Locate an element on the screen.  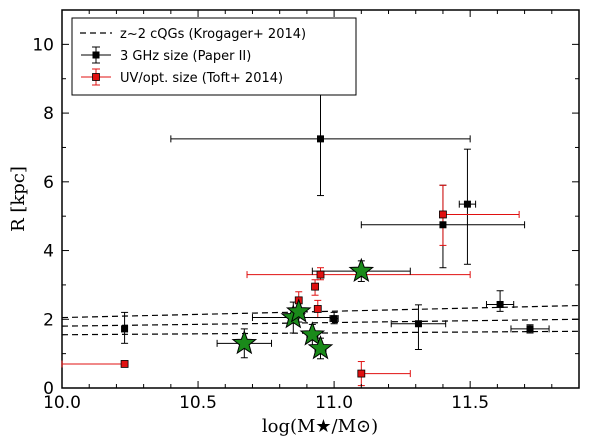
y-axis-label: R [kpc] is located at coordinates (18, 199).